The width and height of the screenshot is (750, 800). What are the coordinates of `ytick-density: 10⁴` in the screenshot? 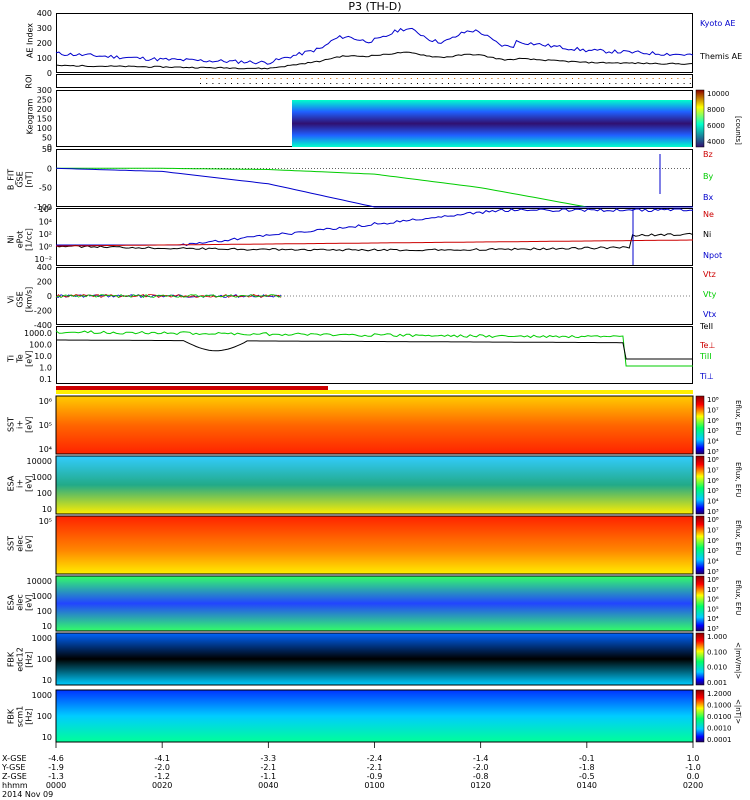 It's located at (45, 222).